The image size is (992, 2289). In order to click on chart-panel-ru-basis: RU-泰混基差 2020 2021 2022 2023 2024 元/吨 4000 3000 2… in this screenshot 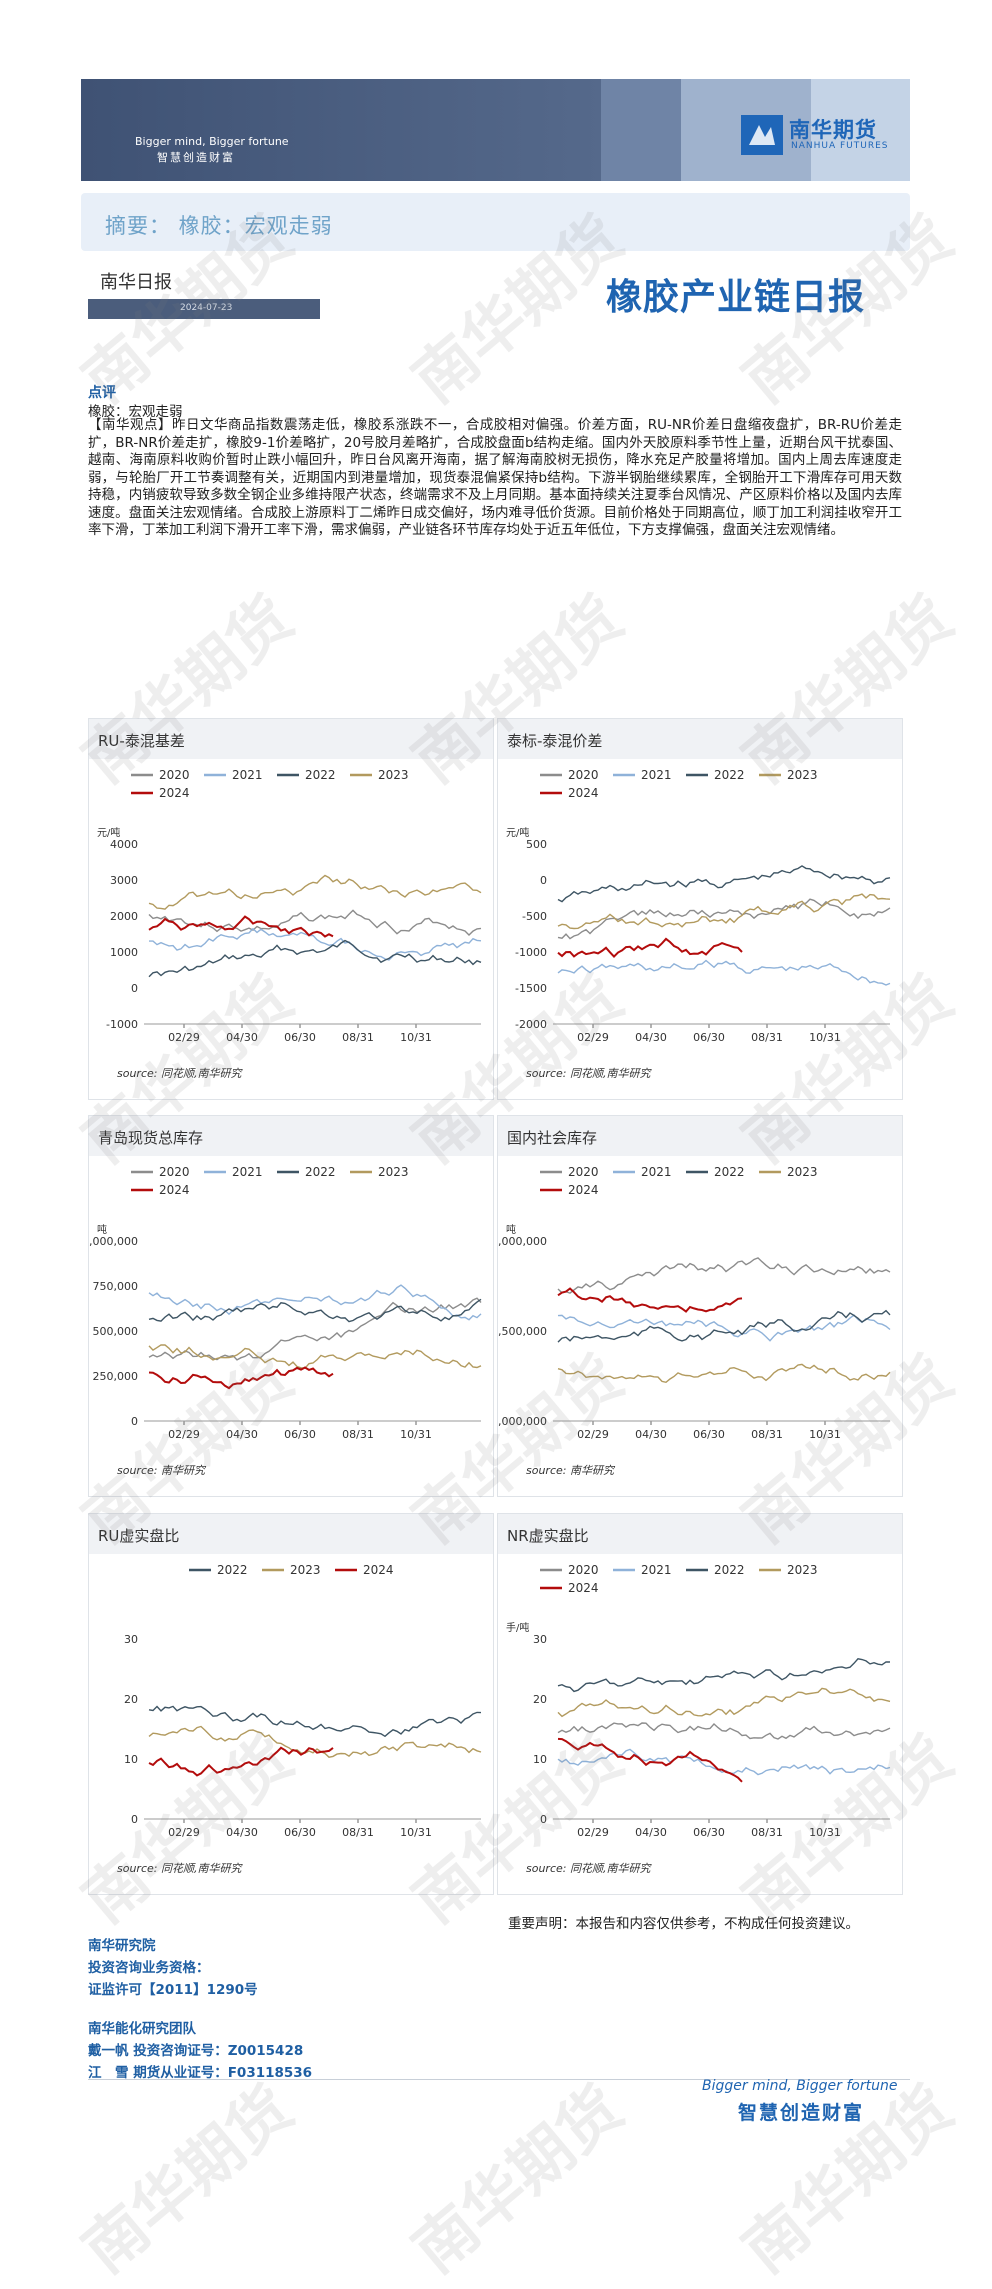, I will do `click(291, 909)`.